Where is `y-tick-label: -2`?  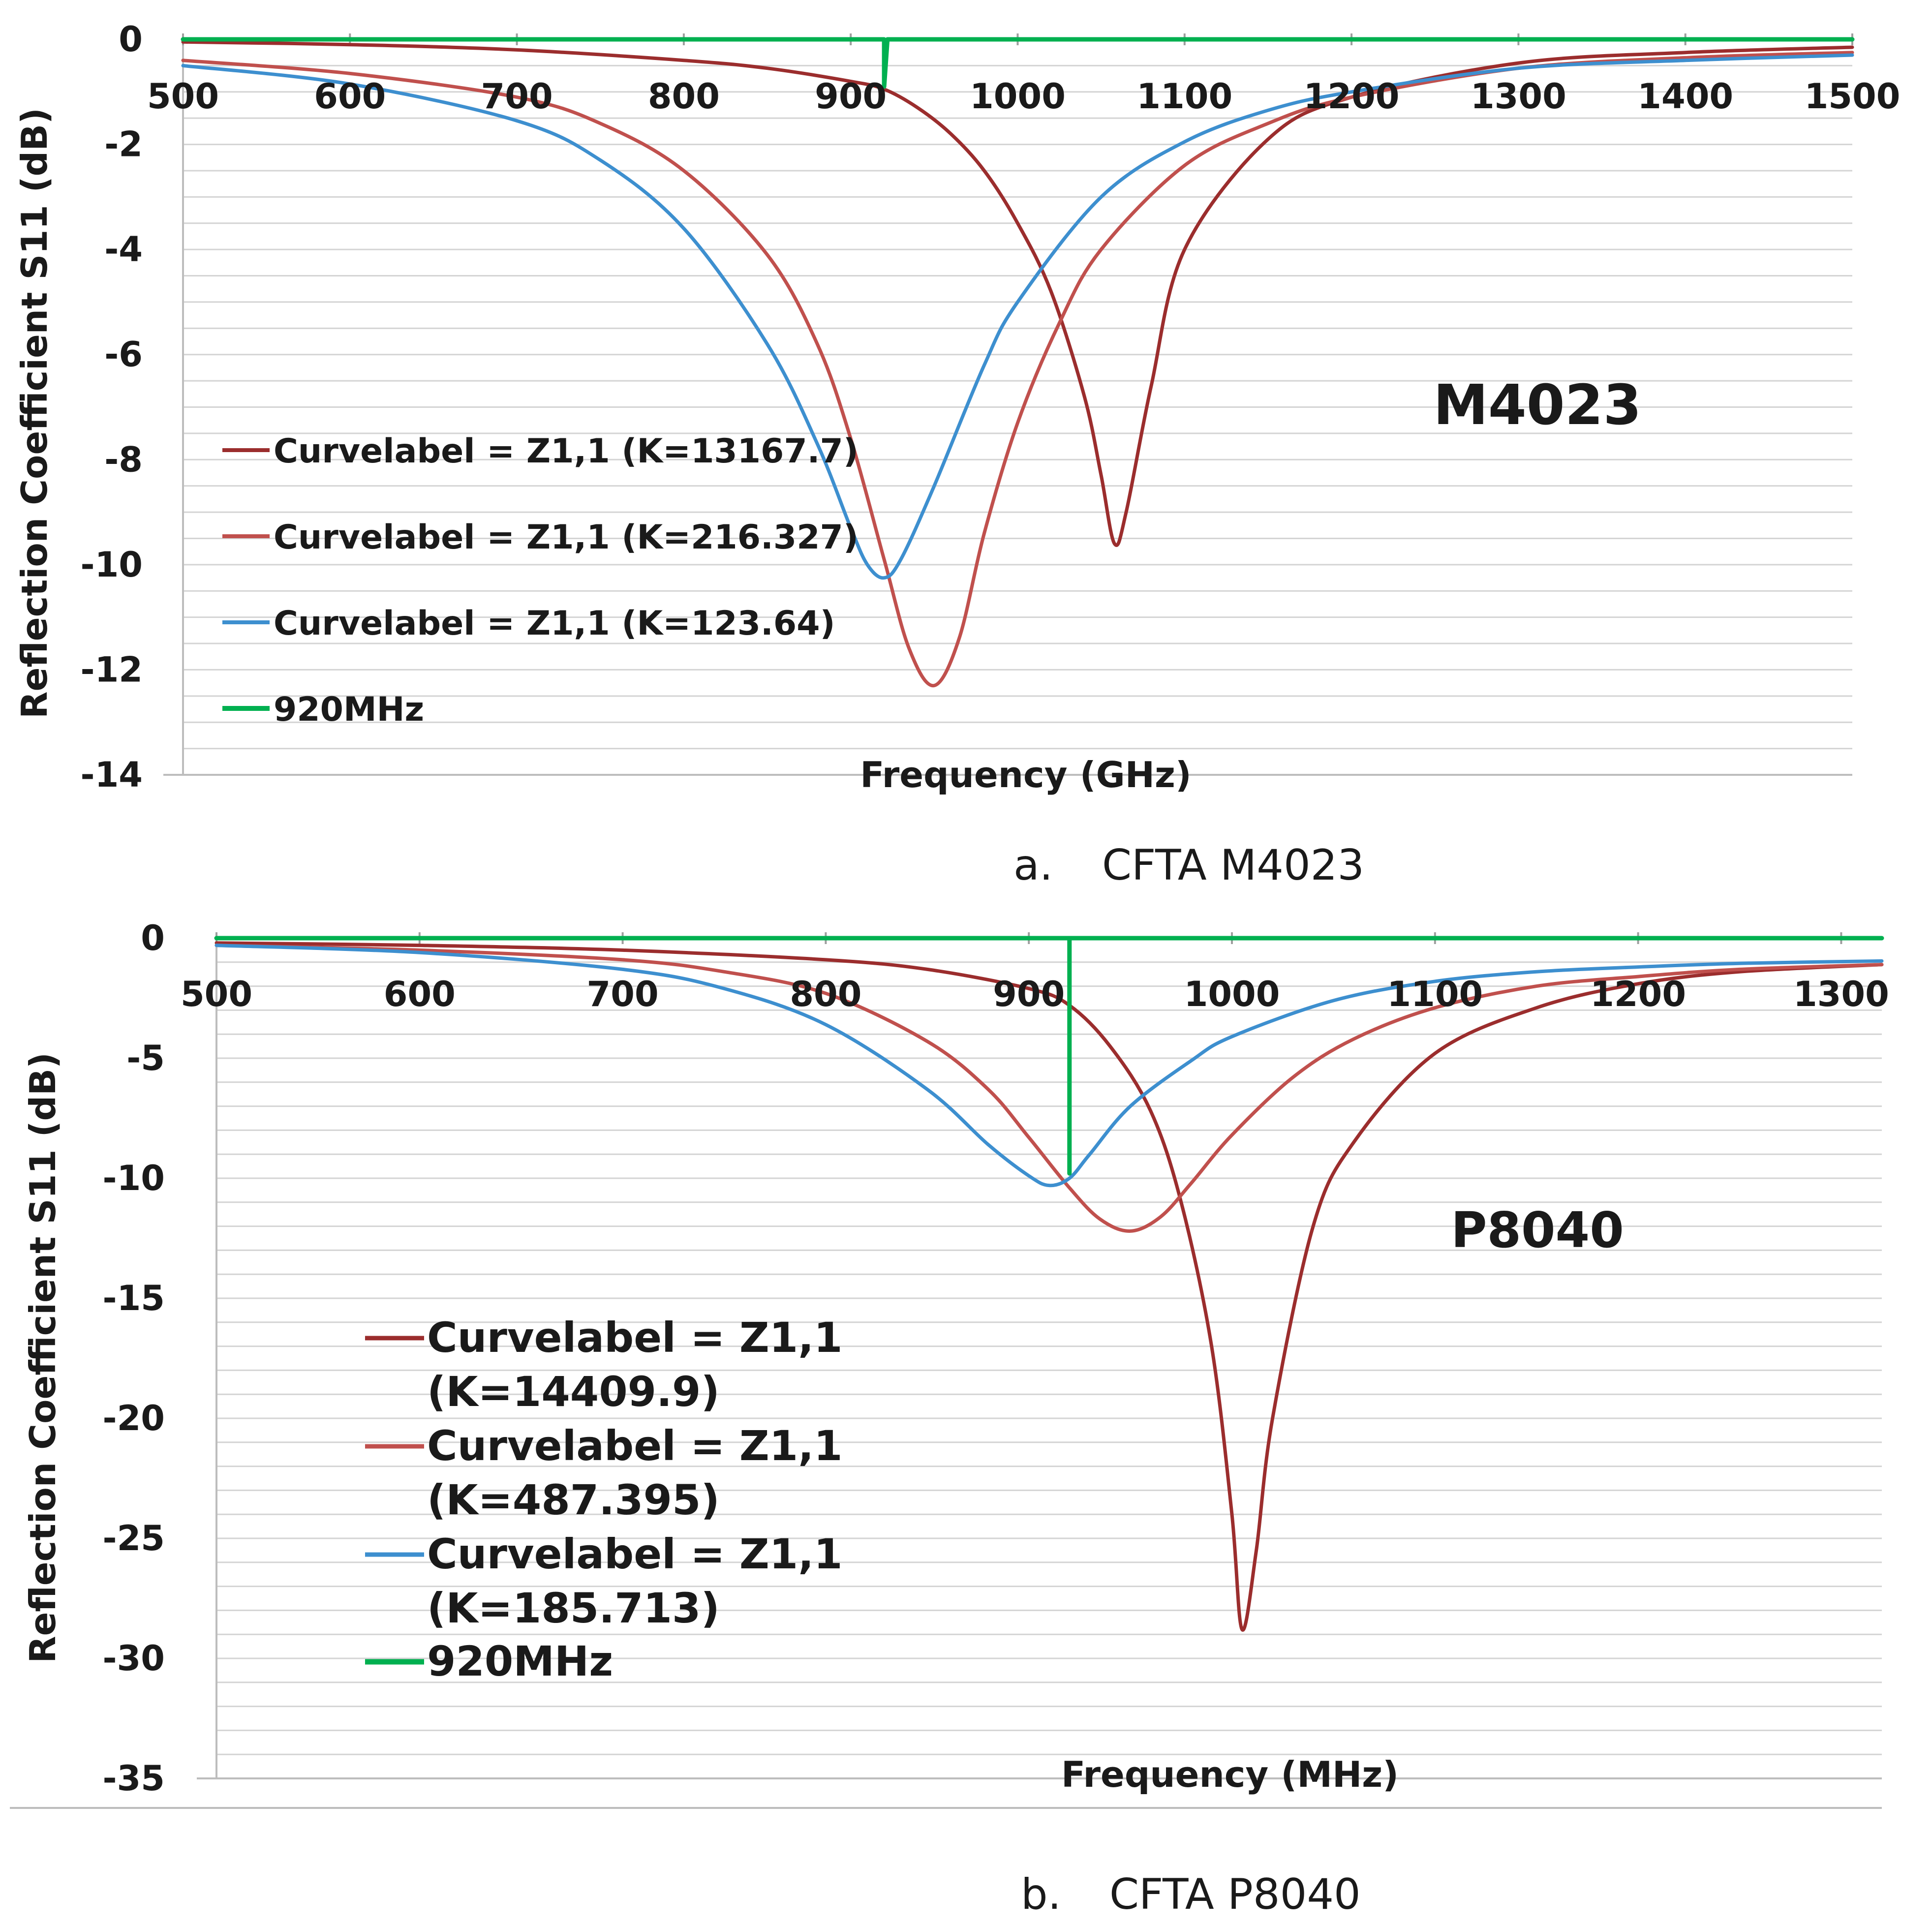 y-tick-label: -2 is located at coordinates (123, 145).